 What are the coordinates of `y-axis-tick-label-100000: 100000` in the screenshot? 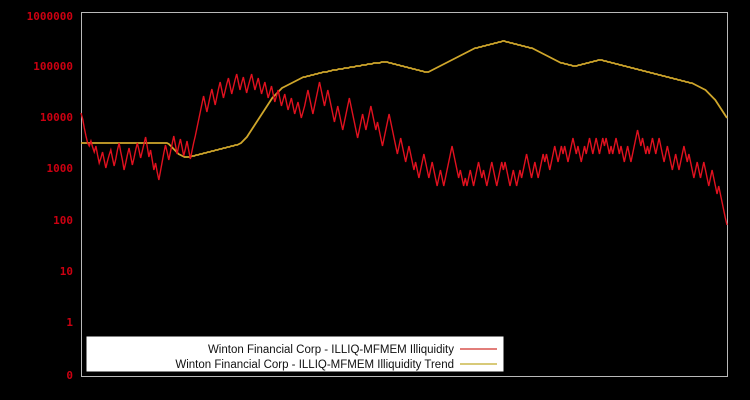 It's located at (53, 66).